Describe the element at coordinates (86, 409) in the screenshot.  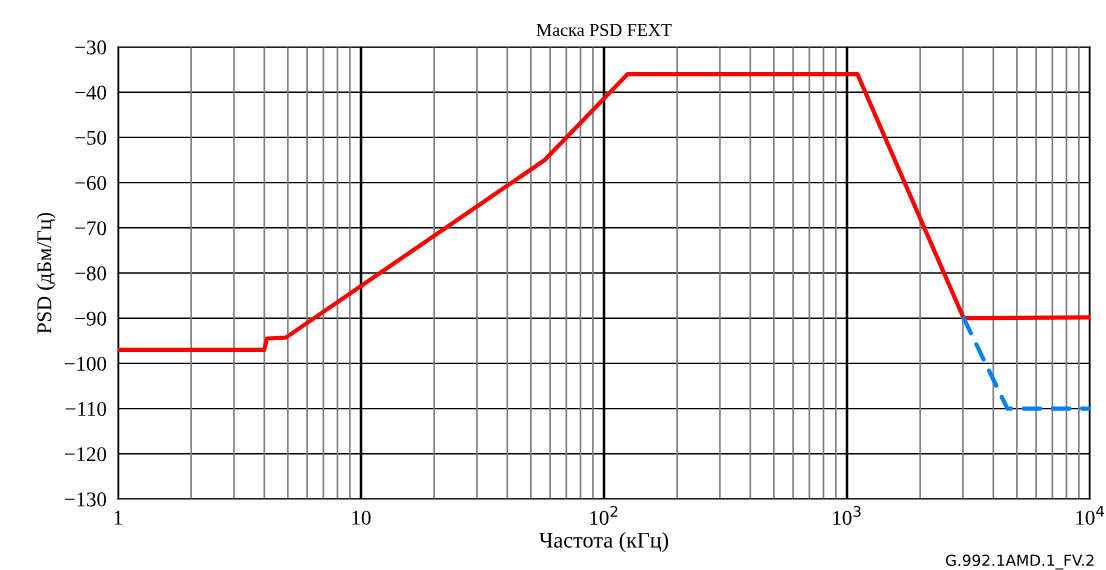
I see `y-tick-label: −110` at that location.